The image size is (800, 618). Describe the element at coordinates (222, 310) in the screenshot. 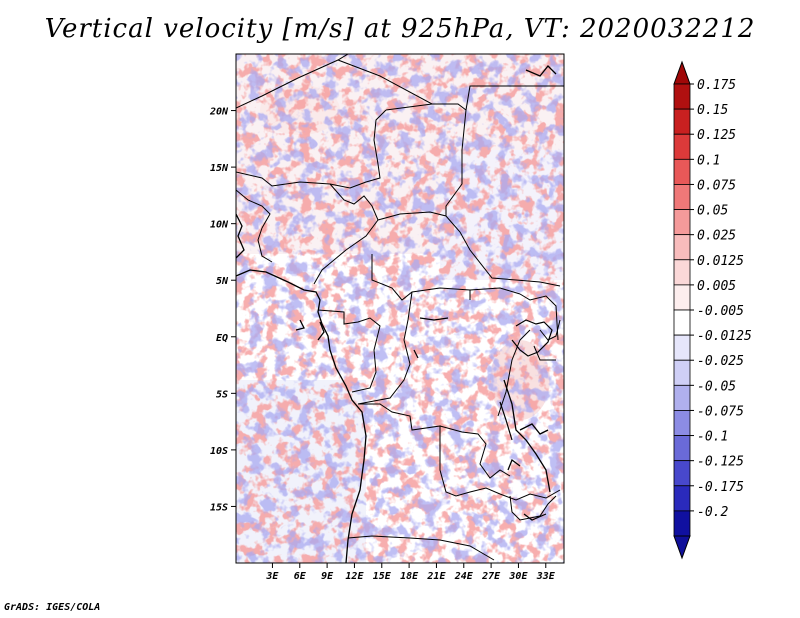

I see `latitude-axis: 20N 15N 10N 5N EQ 5S 10S 15S` at that location.